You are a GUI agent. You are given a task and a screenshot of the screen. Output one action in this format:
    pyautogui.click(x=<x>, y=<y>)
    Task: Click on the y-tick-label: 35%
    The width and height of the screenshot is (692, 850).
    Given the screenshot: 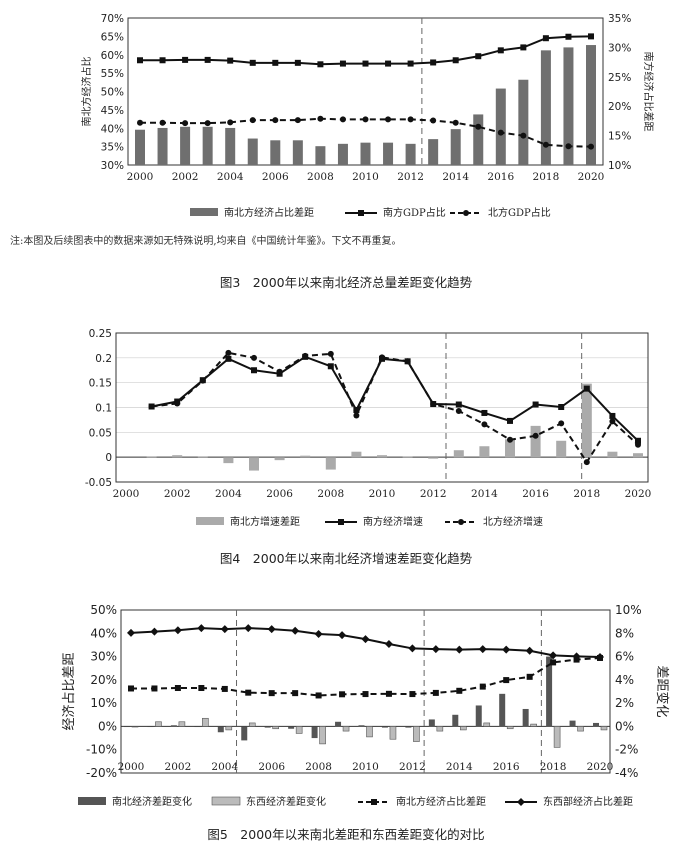 What is the action you would take?
    pyautogui.click(x=112, y=148)
    